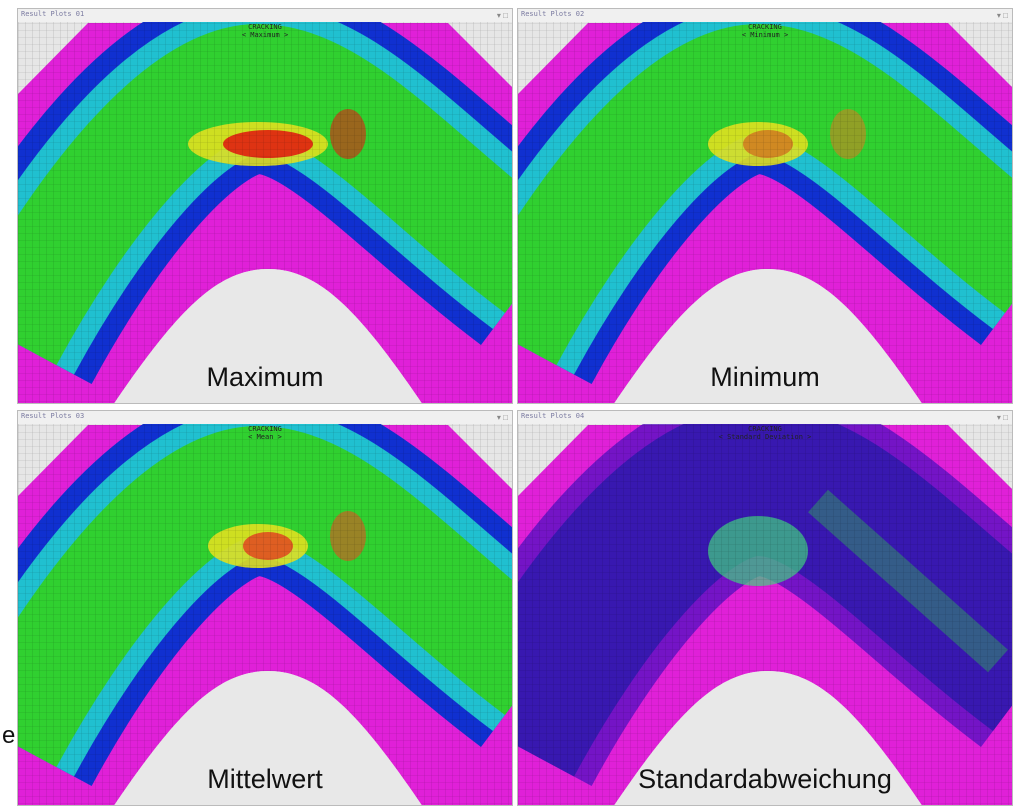  What do you see at coordinates (553, 14) in the screenshot?
I see `panel-header: Result Plots 02` at bounding box center [553, 14].